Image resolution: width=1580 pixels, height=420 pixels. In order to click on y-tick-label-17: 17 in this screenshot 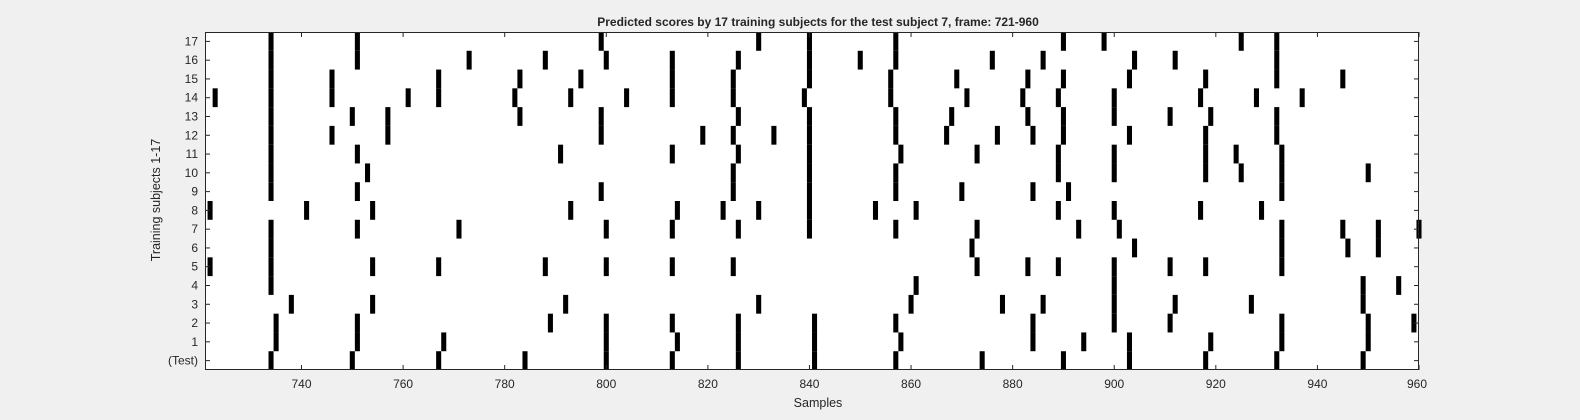, I will do `click(192, 41)`.